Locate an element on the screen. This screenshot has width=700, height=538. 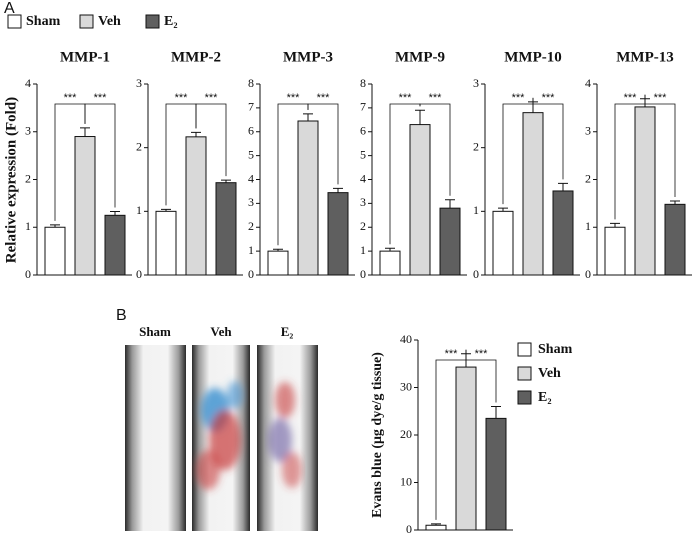
dye-veh is located at coordinates (219, 435).